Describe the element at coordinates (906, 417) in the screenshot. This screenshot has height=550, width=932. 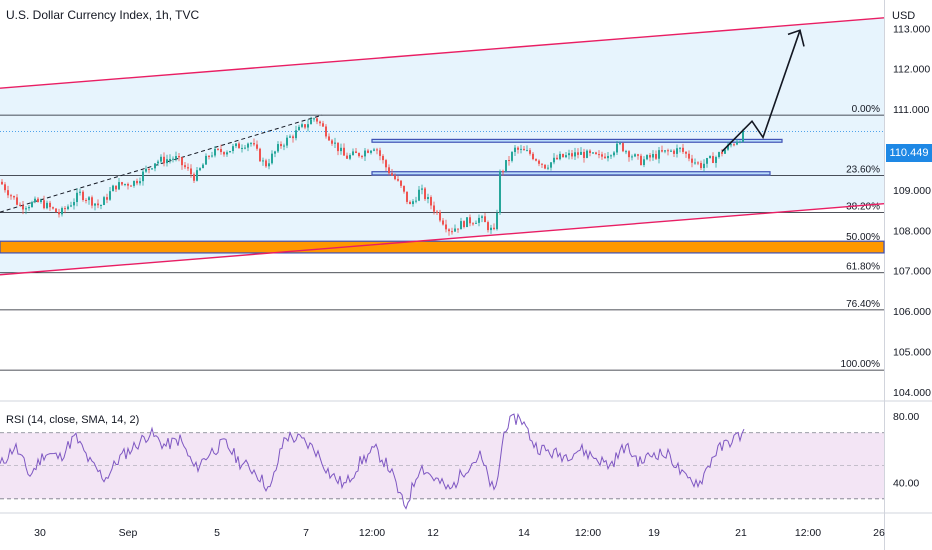
I see `rsi-axis-tick: 80.00` at that location.